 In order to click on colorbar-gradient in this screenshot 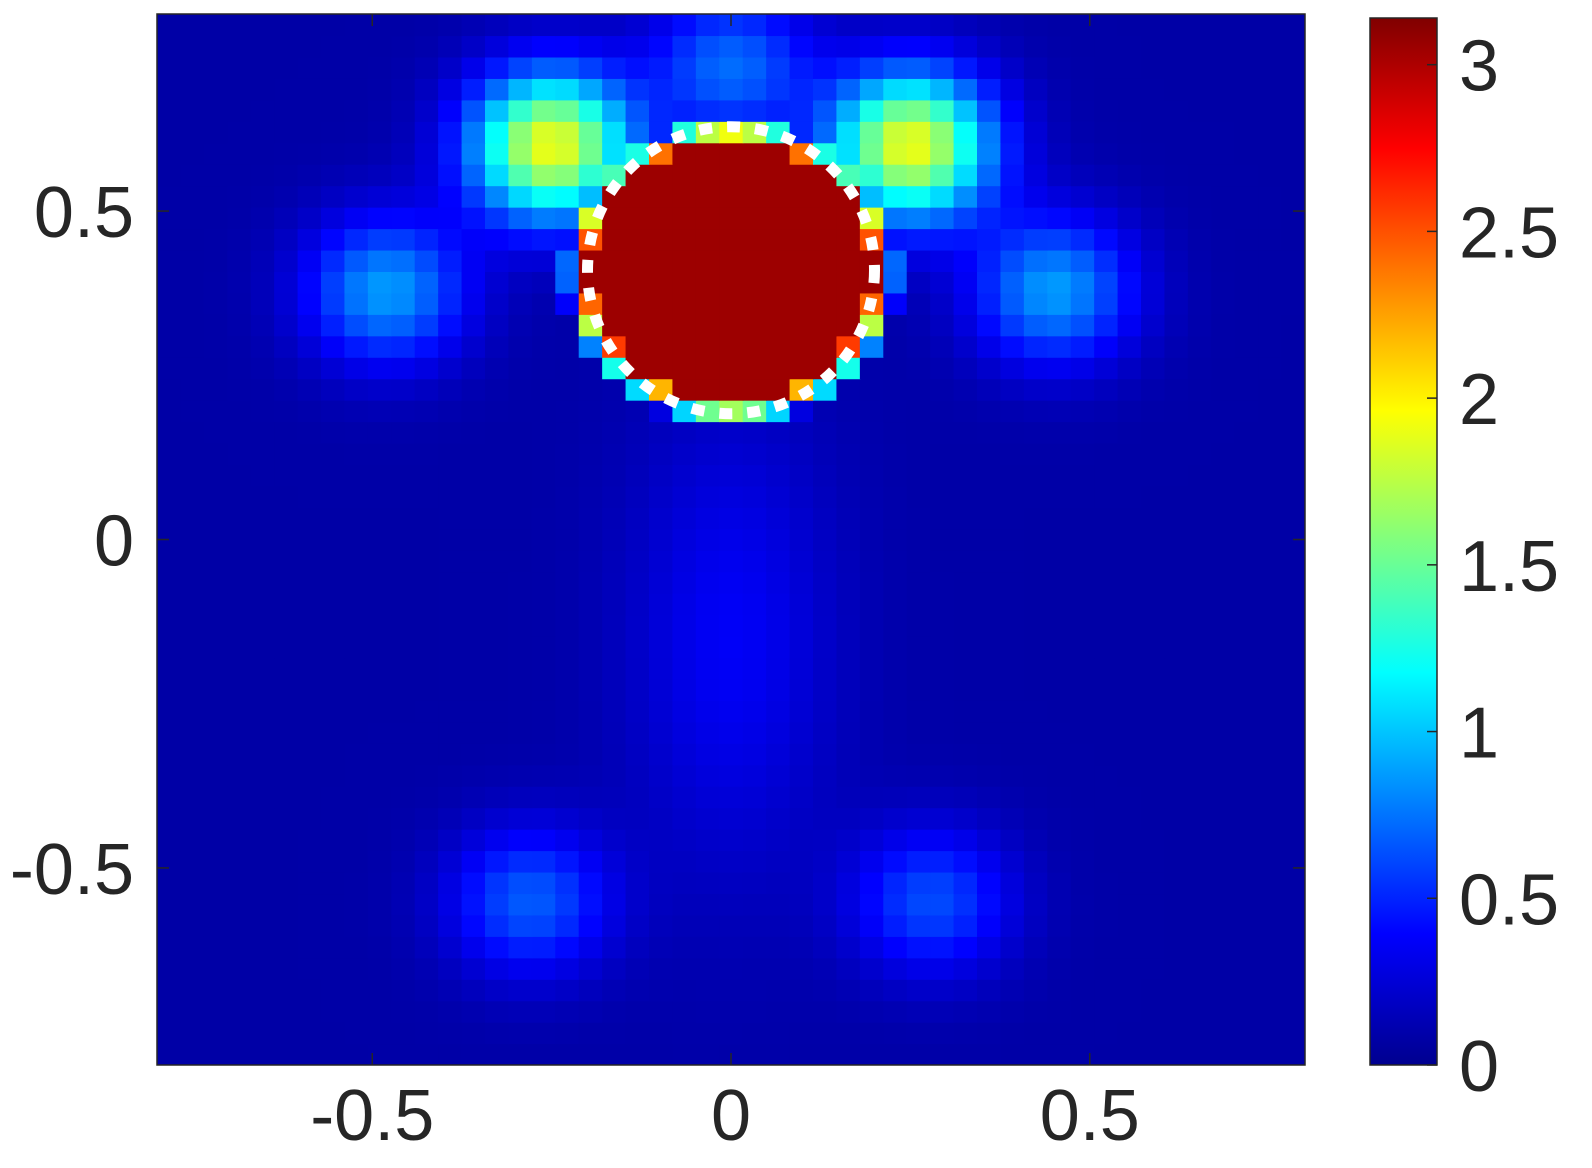, I will do `click(1403, 541)`.